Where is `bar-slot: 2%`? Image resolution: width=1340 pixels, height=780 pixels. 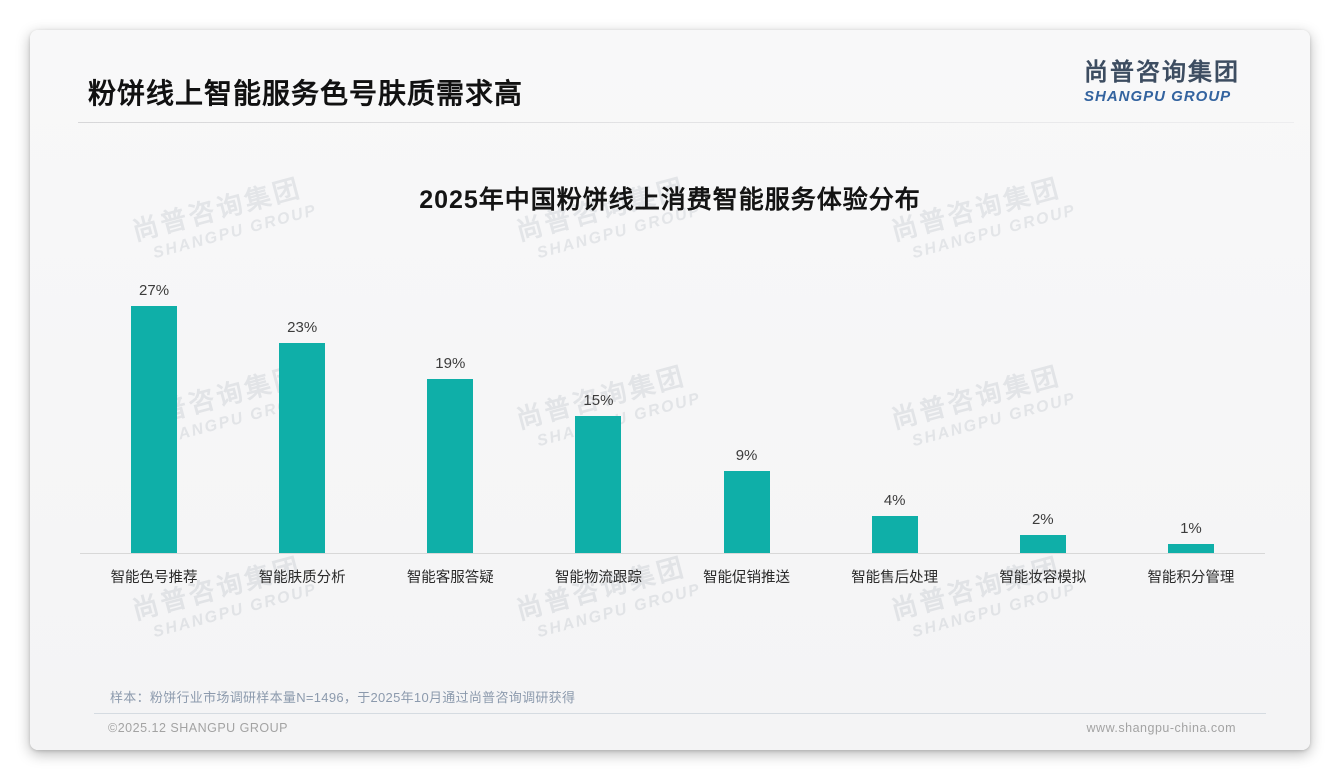 bar-slot: 2% is located at coordinates (1043, 406).